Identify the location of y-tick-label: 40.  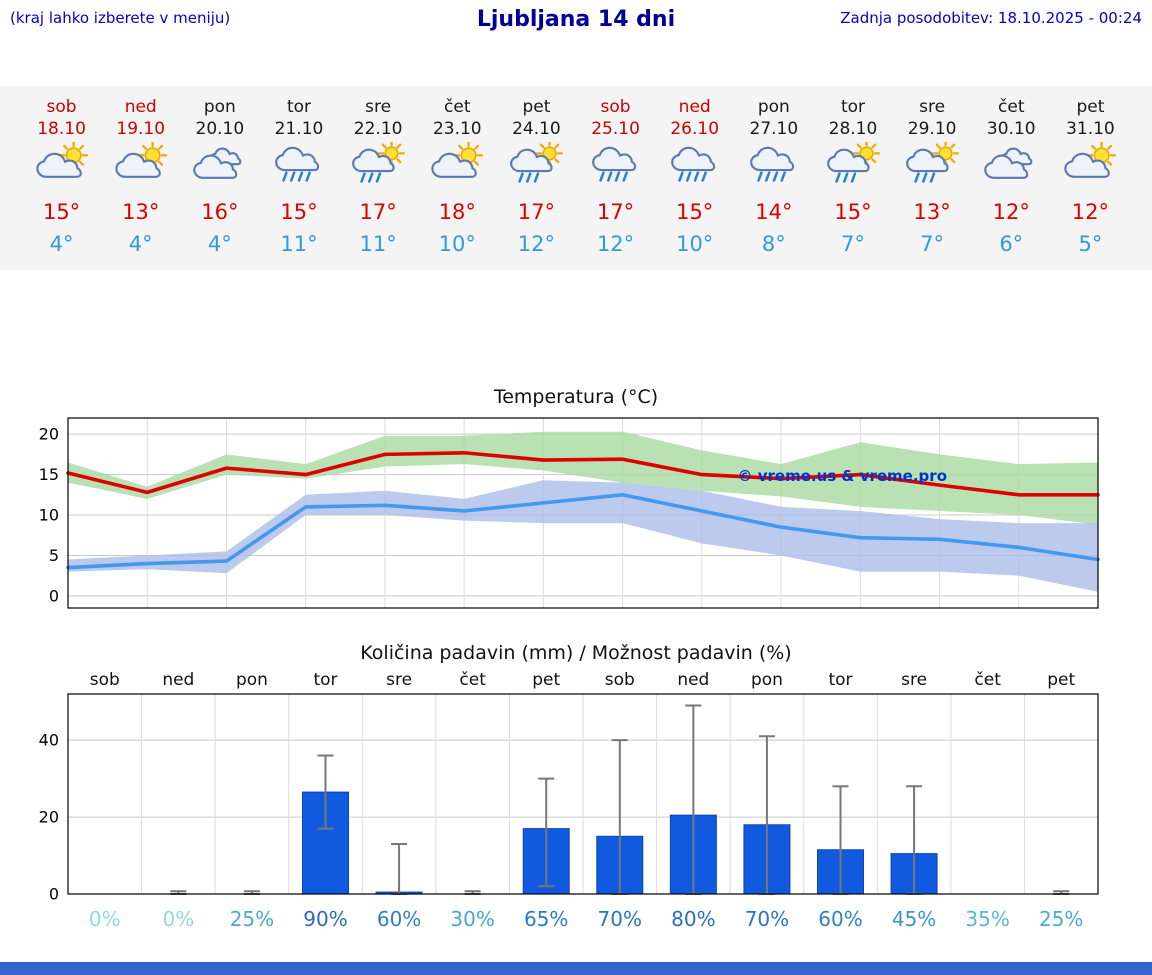
(49, 740).